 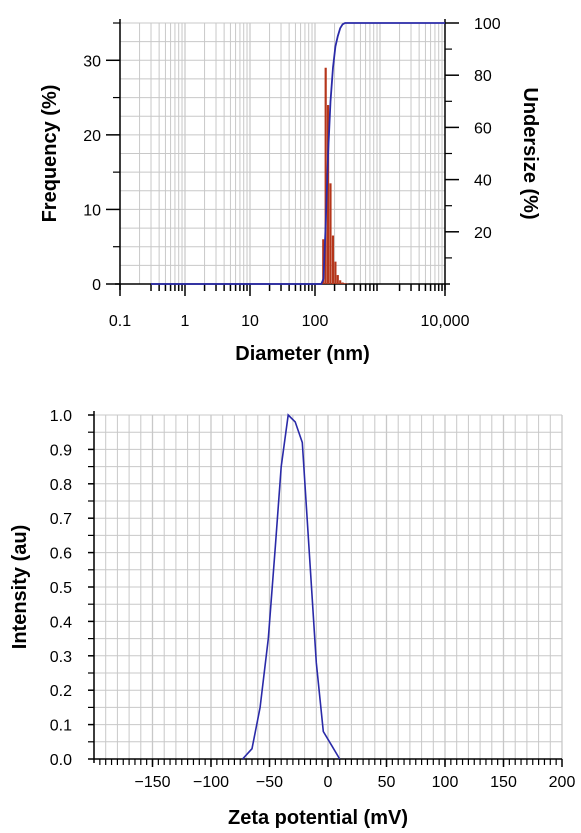 What do you see at coordinates (61, 554) in the screenshot?
I see `y-tick-label: 0.6` at bounding box center [61, 554].